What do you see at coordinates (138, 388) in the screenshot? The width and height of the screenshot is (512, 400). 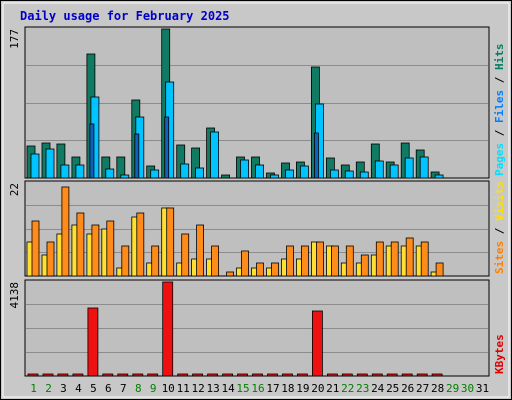 I see `day-label-8: 8` at bounding box center [138, 388].